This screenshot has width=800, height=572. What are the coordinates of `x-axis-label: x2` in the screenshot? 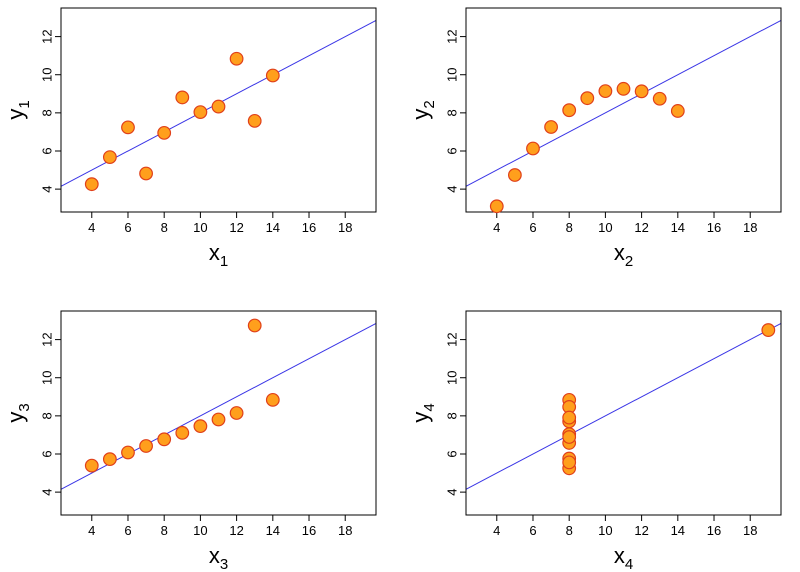 It's located at (623, 255).